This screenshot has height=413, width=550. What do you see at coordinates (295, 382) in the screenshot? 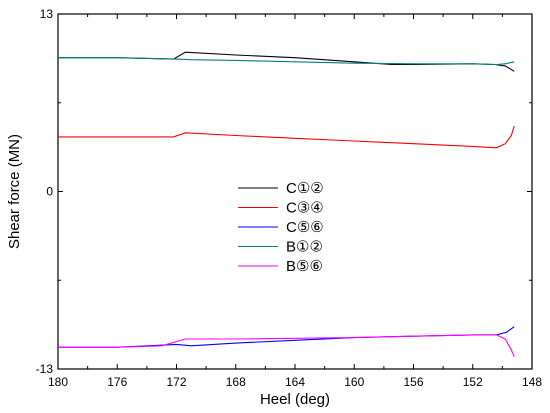
I see `x-tick-label: 164` at bounding box center [295, 382].